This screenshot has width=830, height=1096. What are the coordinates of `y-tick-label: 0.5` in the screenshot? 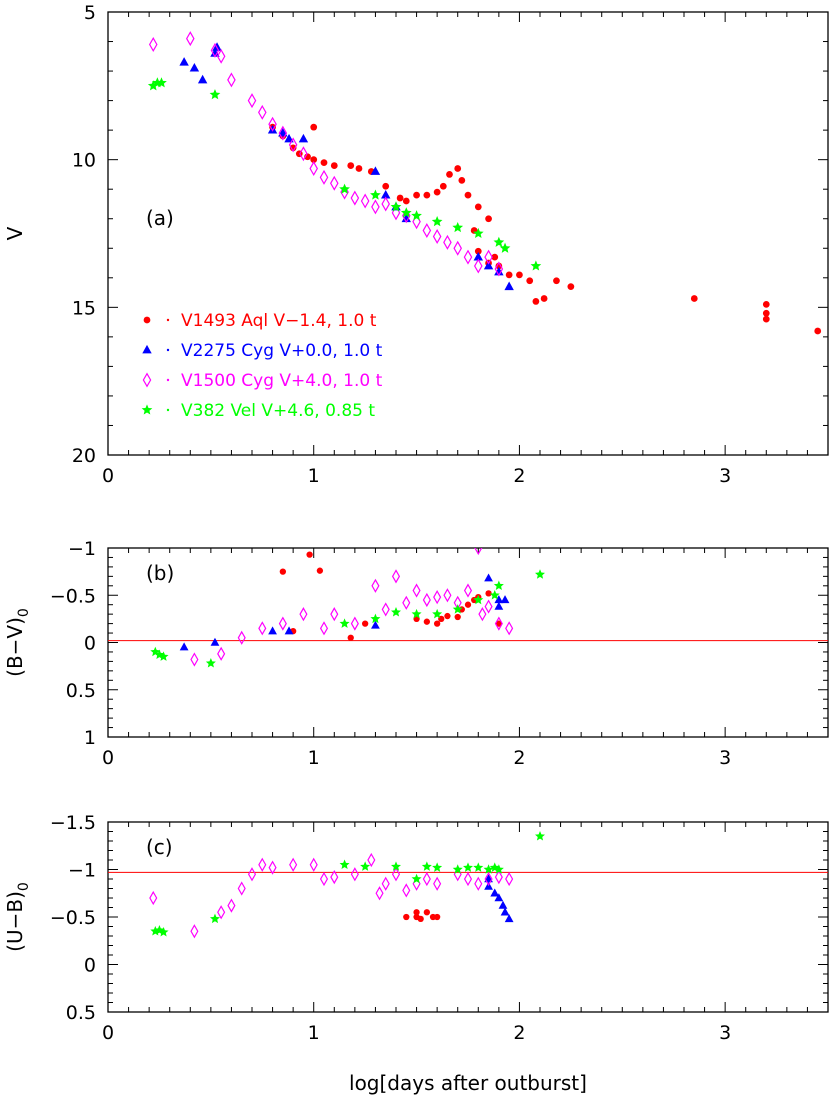 It's located at (81, 1013).